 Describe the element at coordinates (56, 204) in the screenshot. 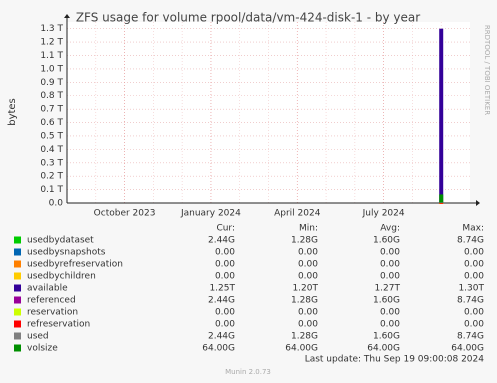

I see `y-tick-label: 0.0` at that location.